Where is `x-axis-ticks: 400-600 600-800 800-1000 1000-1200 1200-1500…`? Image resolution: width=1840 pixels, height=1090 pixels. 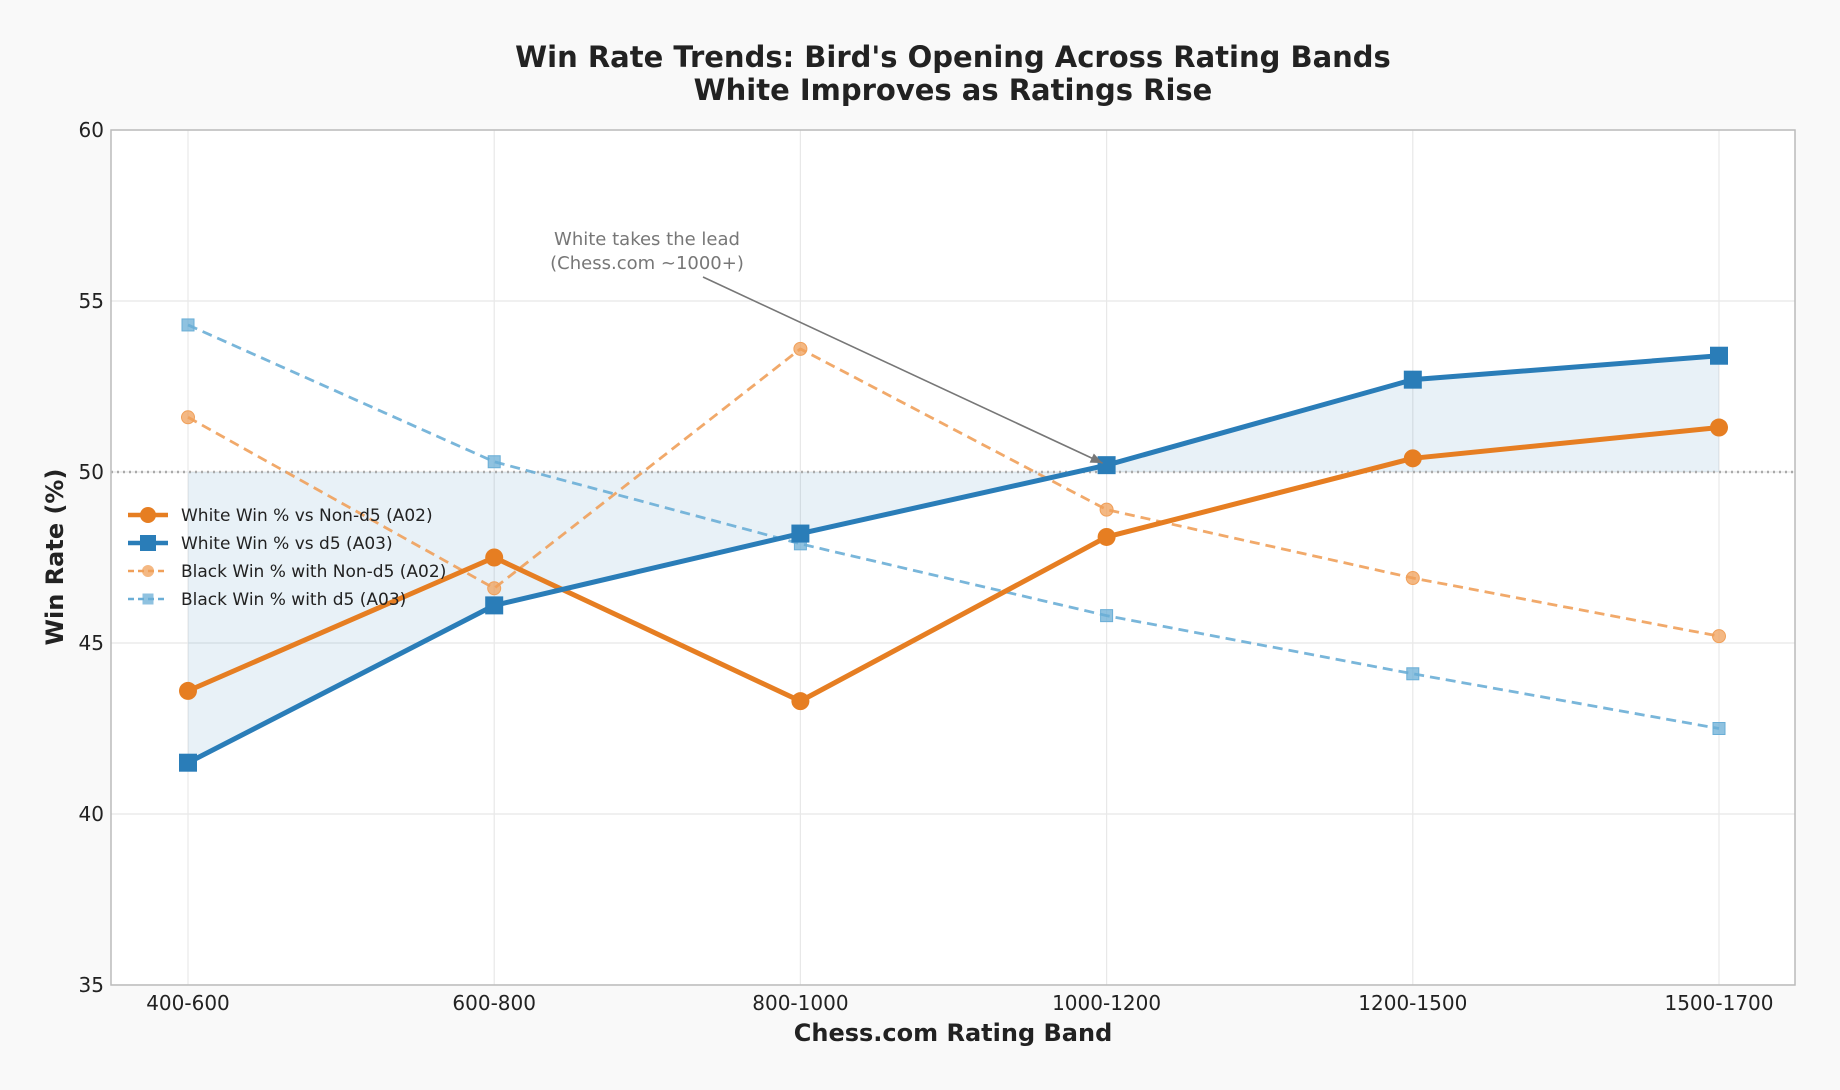 x-axis-ticks: 400-600 600-800 800-1000 1000-1200 1200-1500… is located at coordinates (959, 1003).